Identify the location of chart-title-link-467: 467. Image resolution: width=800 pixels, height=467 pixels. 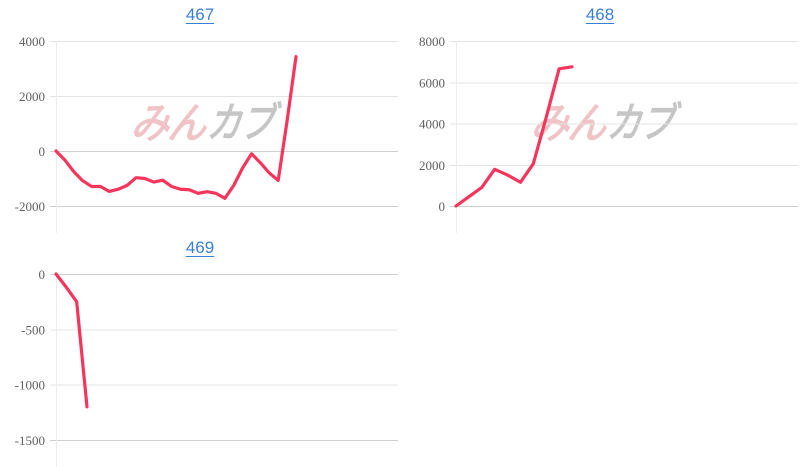
(200, 14).